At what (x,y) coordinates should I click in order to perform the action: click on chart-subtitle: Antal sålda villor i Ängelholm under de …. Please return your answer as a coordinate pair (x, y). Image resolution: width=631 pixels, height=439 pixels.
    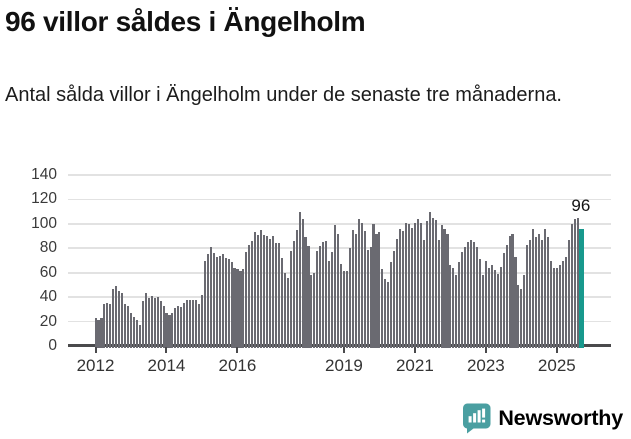
    Looking at the image, I should click on (283, 95).